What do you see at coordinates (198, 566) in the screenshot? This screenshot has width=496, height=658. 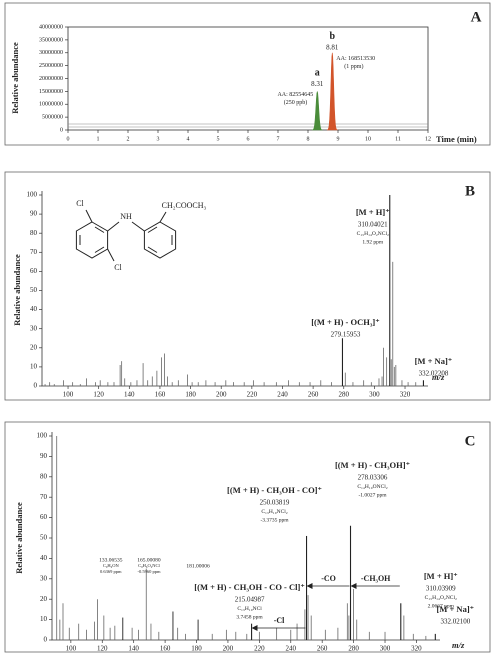 I see `peak-annotation-mz-label: 181.00006` at bounding box center [198, 566].